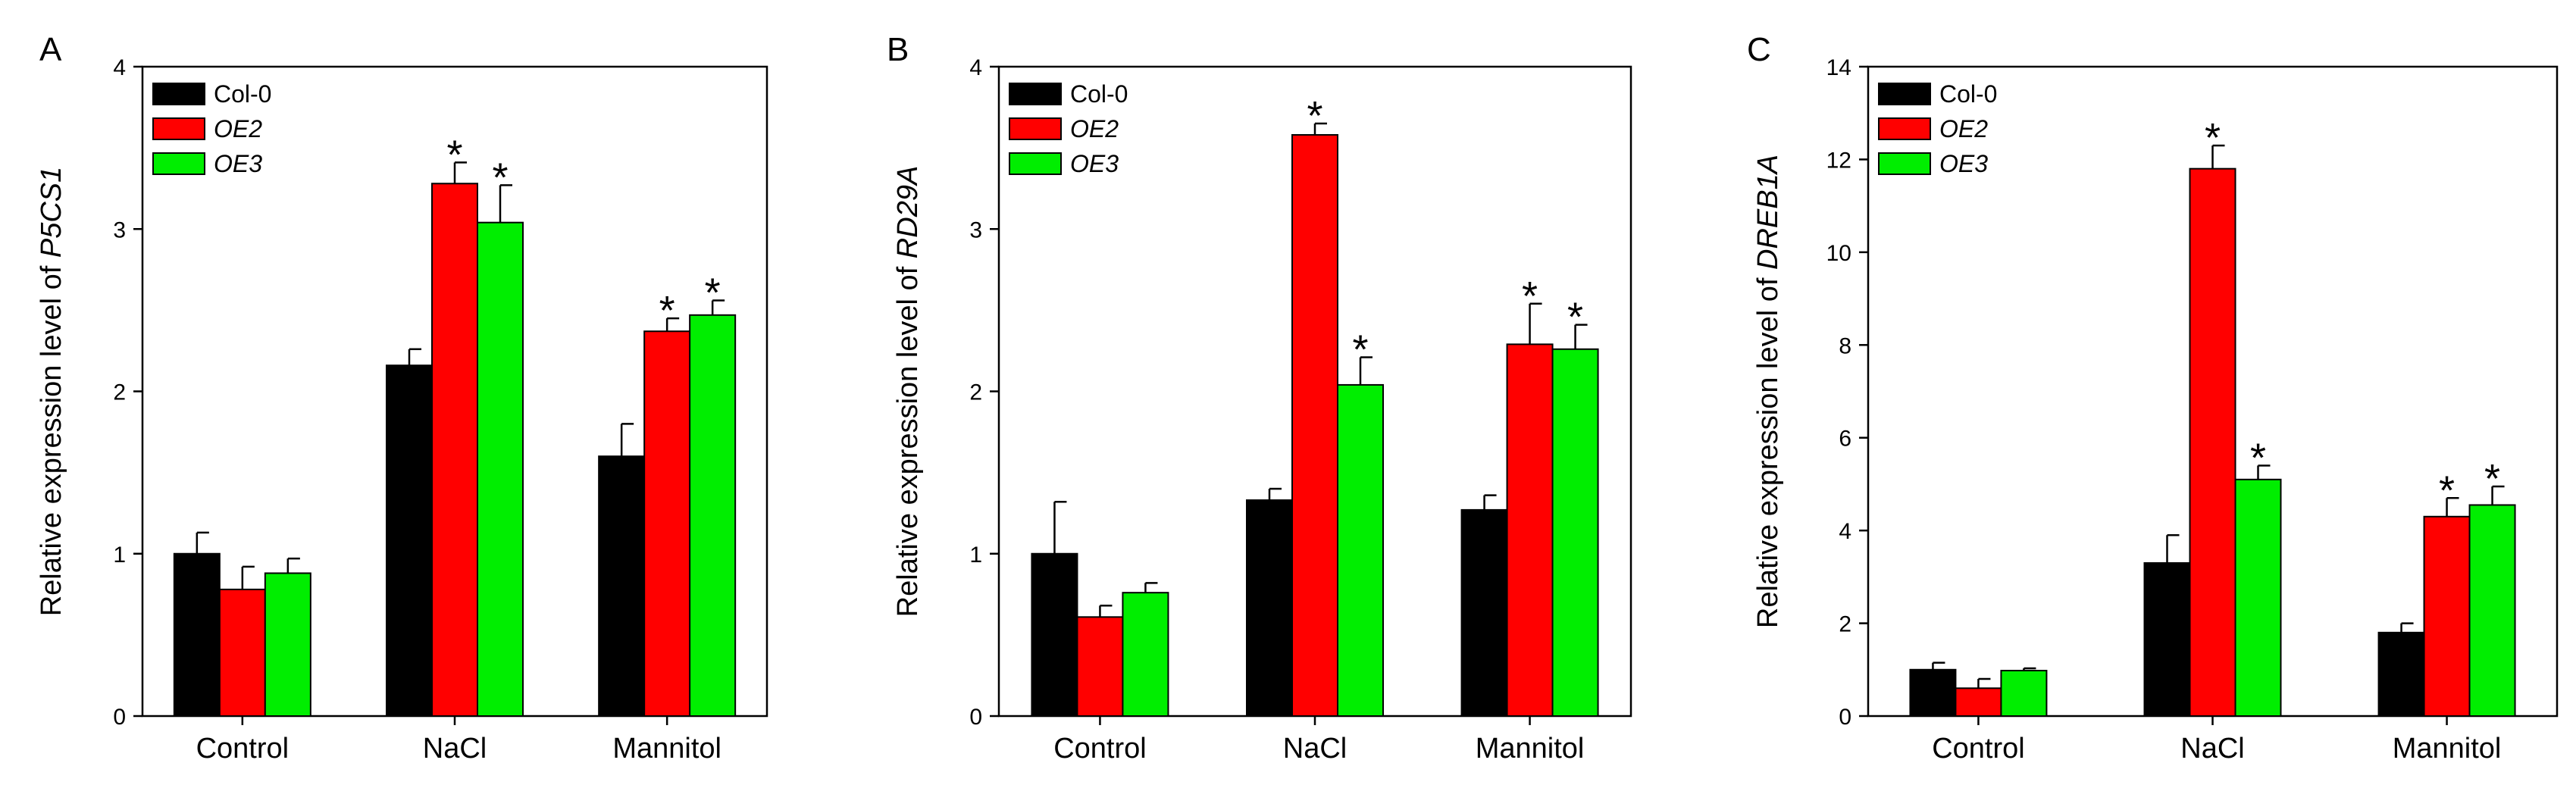 The width and height of the screenshot is (2576, 785). What do you see at coordinates (1768, 212) in the screenshot?
I see `y-axis-label-gene: DREB1A` at bounding box center [1768, 212].